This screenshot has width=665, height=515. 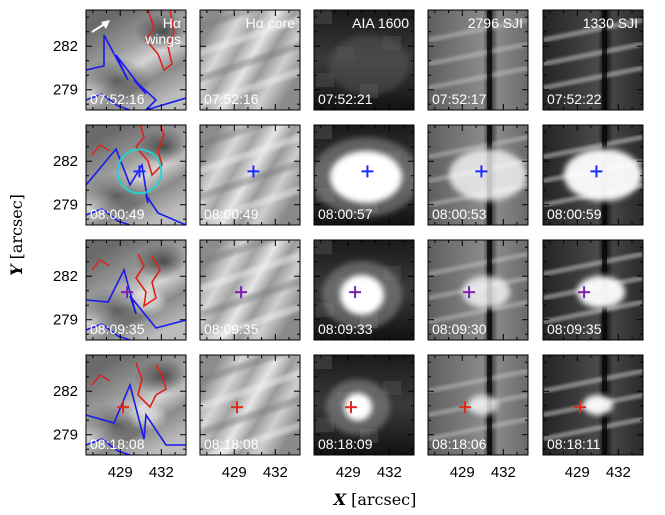 I want to click on panel-title: Hα core, so click(x=271, y=23).